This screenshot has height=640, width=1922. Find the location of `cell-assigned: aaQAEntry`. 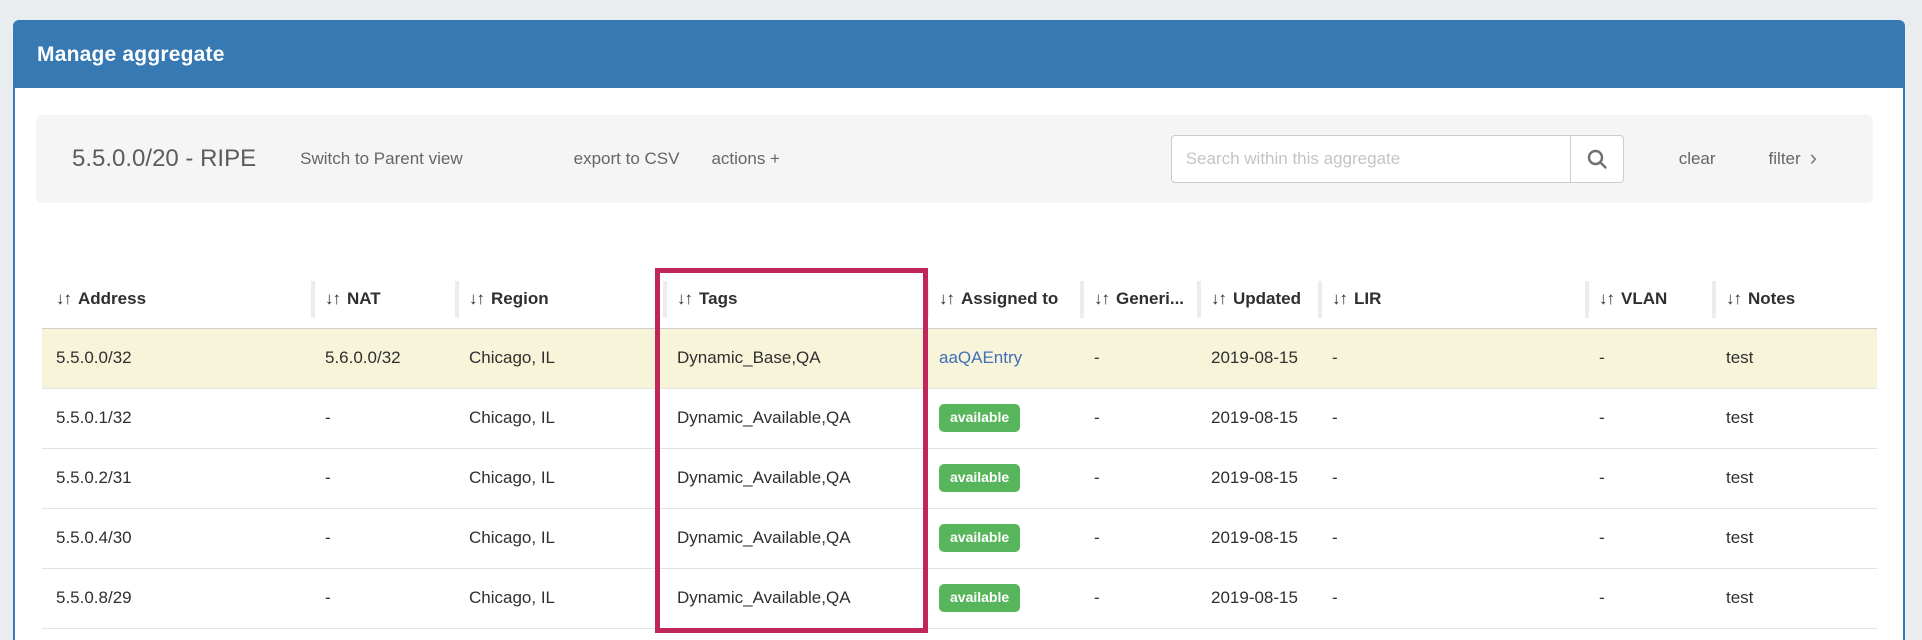

cell-assigned: aaQAEntry is located at coordinates (1002, 358).